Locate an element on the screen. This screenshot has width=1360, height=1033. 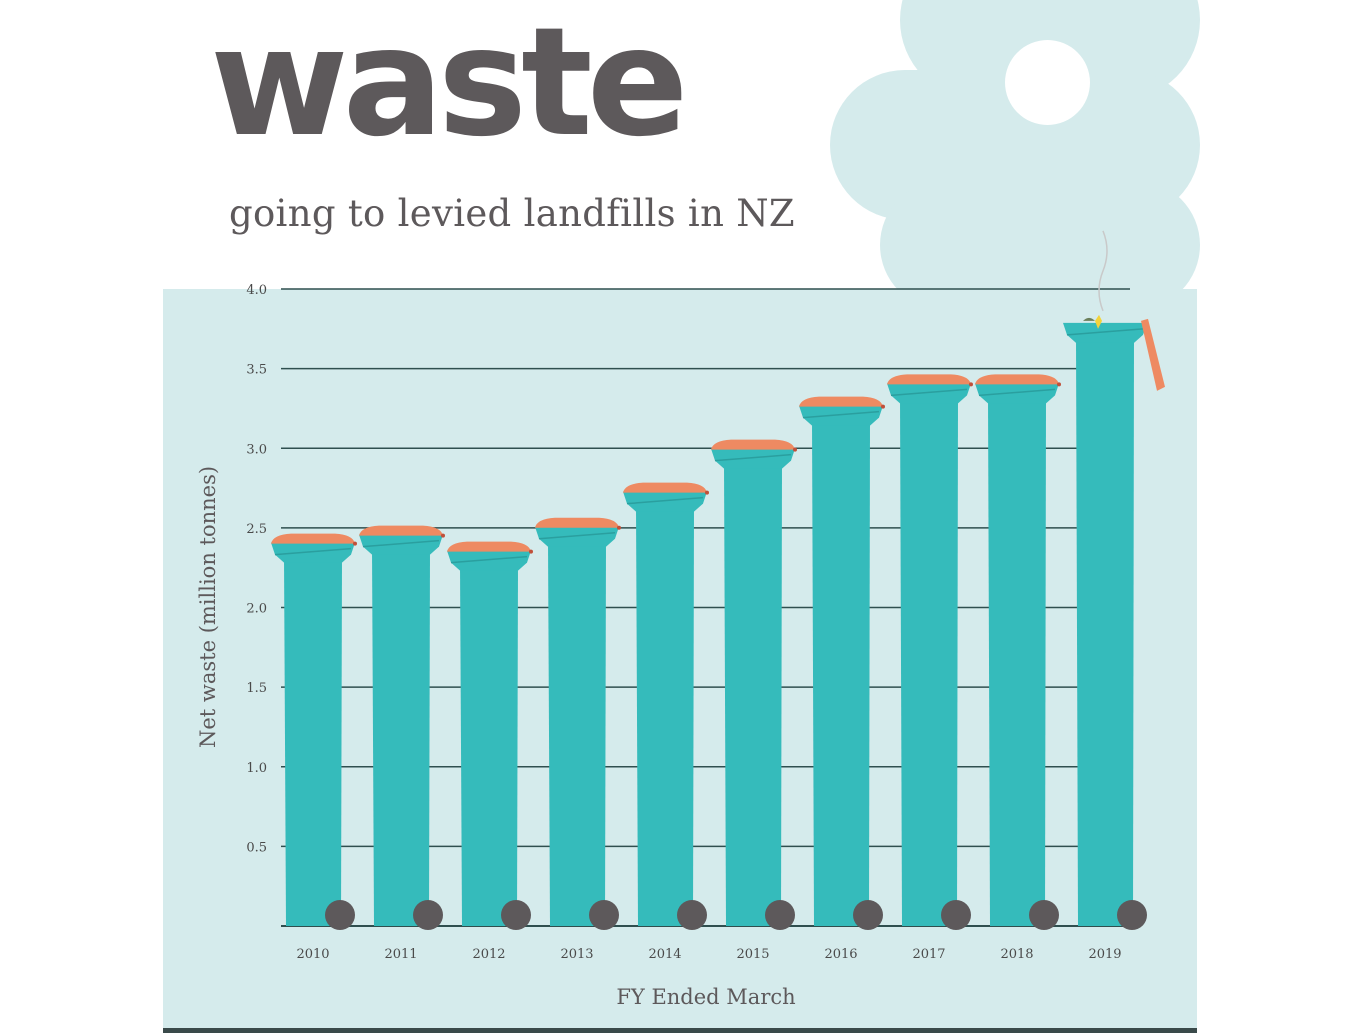
bar-2017 is located at coordinates (930, 652).